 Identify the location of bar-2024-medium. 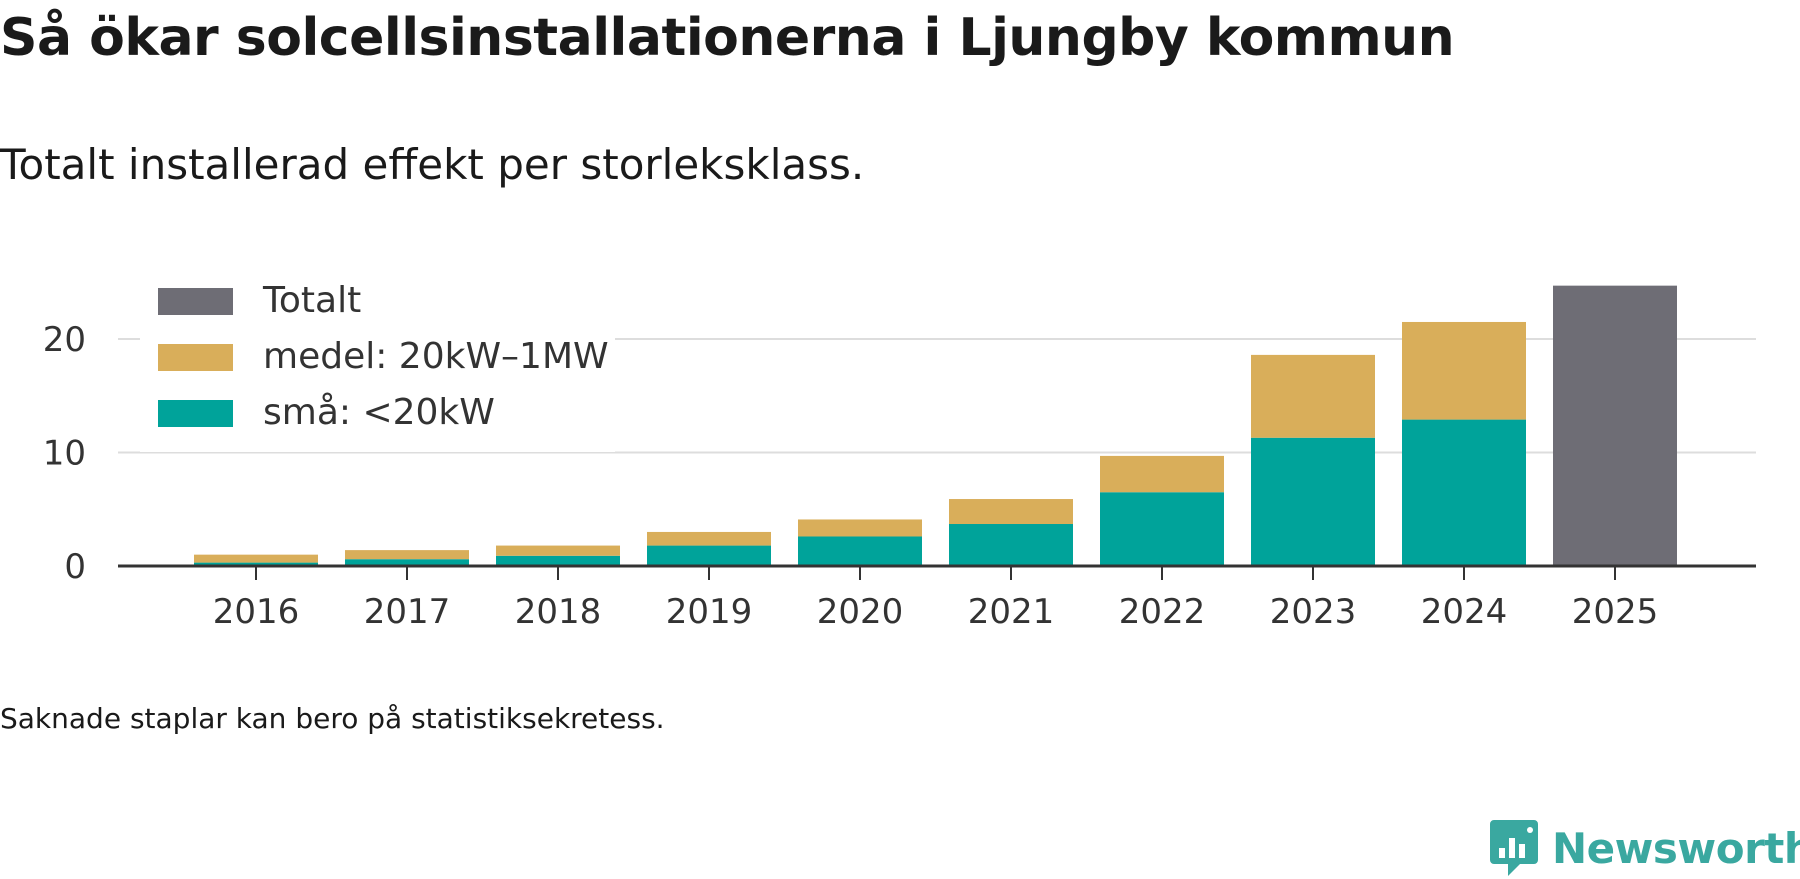
(1464, 370).